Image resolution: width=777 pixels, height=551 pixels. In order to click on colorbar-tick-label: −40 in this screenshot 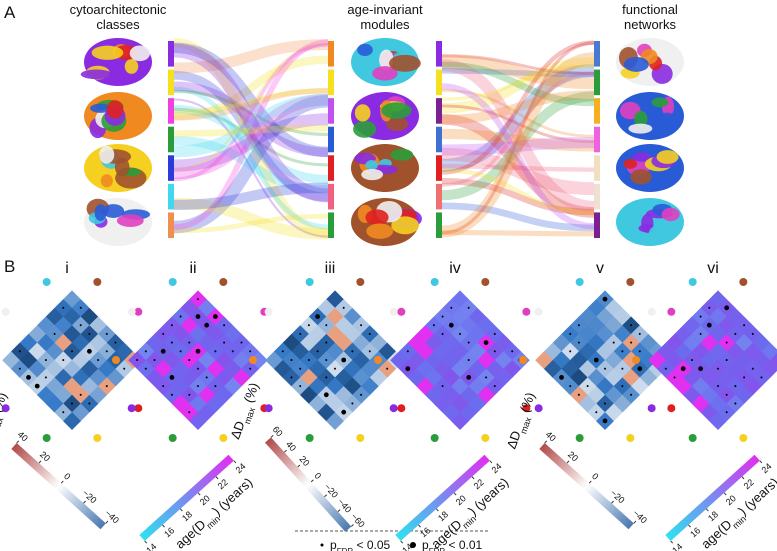, I will do `click(640, 517)`.